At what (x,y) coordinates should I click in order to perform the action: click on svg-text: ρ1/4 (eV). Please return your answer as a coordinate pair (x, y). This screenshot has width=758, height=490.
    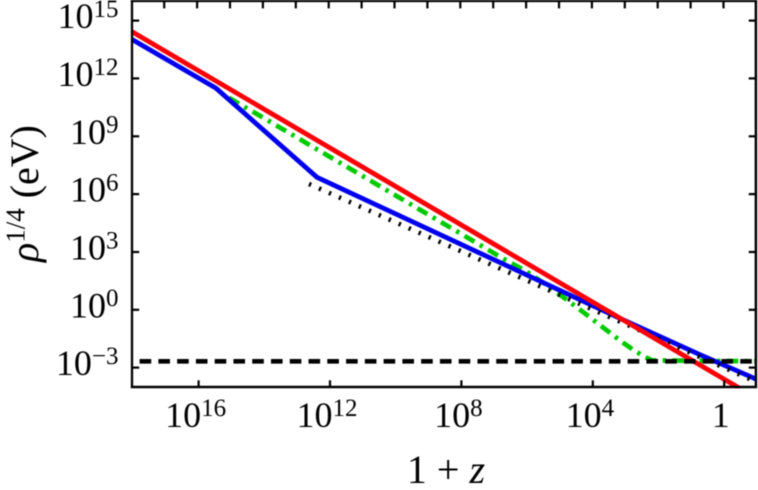
    Looking at the image, I should click on (24, 194).